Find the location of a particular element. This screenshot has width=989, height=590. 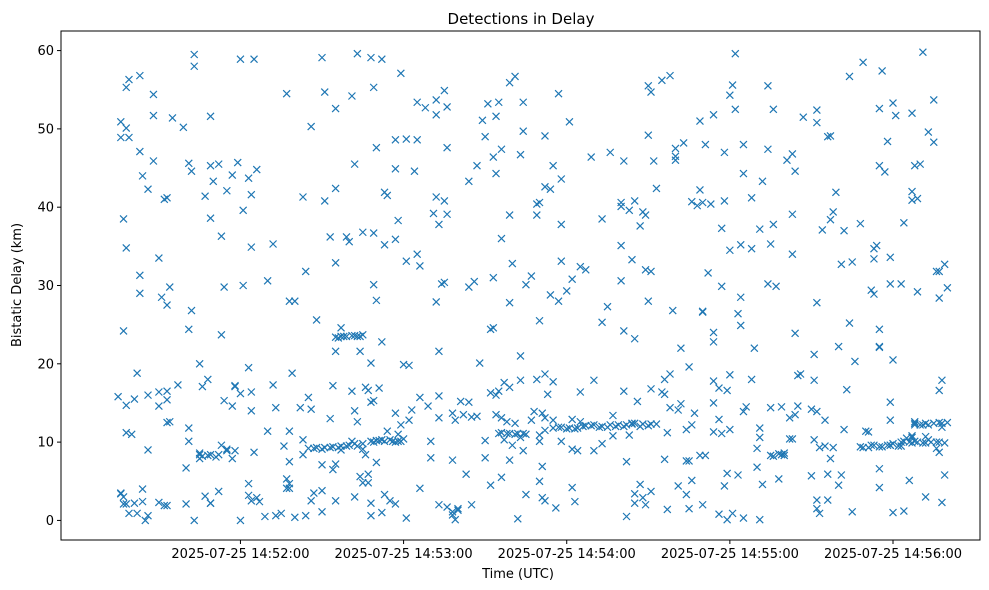

x-tick-label: 2025-07-25 14:52:00 is located at coordinates (240, 554).